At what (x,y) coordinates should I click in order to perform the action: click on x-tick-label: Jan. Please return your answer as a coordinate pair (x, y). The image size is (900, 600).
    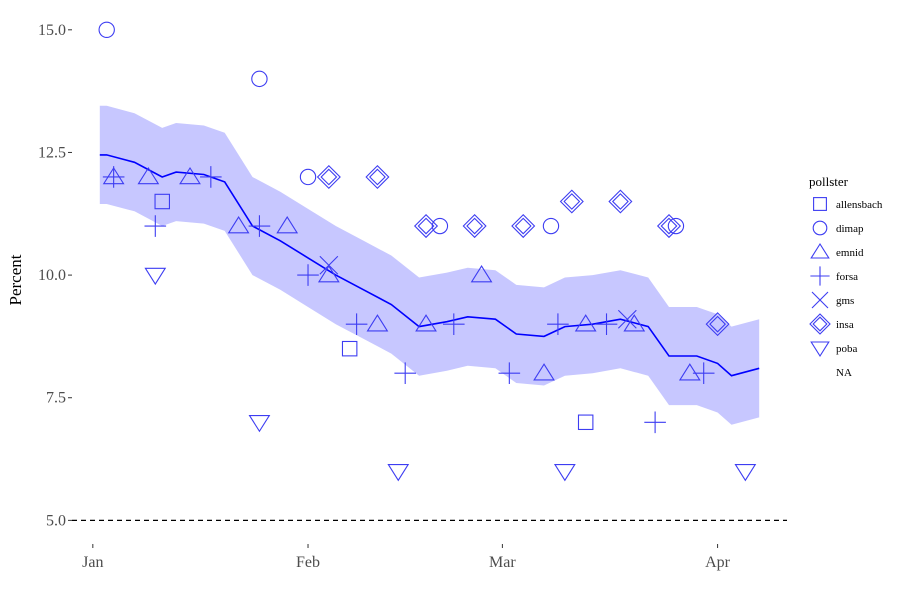
    Looking at the image, I should click on (92, 562).